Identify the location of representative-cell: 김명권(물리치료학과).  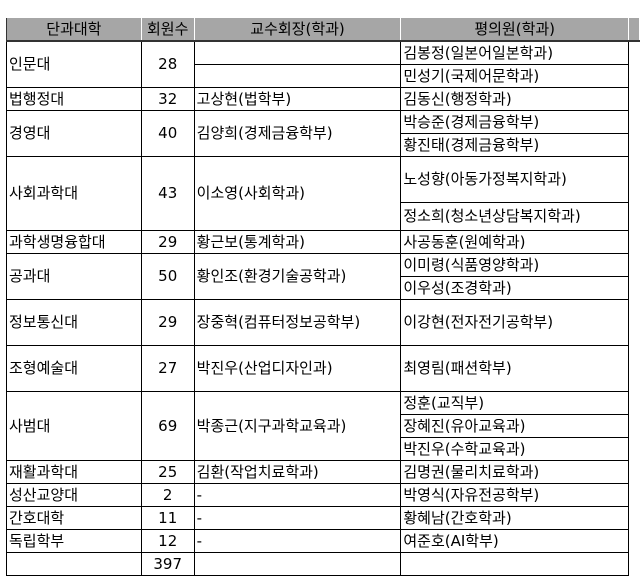
(515, 471).